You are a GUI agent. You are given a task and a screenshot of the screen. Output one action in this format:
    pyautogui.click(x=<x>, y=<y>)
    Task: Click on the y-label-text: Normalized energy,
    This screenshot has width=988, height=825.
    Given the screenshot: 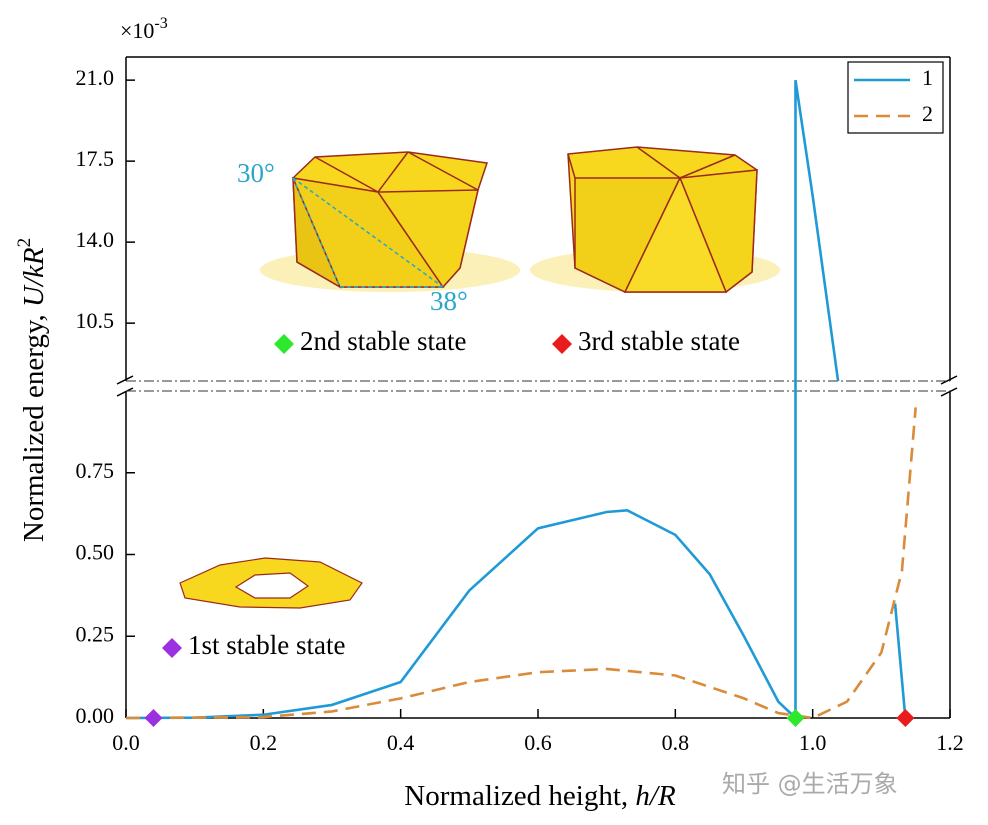 What is the action you would take?
    pyautogui.click(x=34, y=424)
    